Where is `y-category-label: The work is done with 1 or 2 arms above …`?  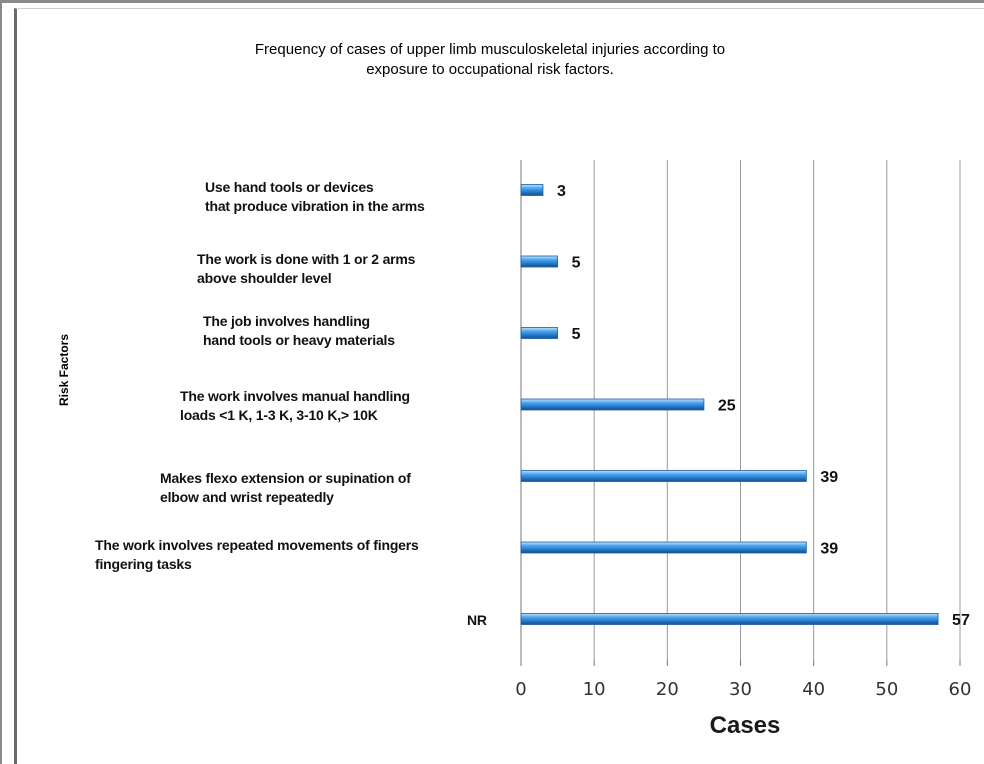
y-category-label: The work is done with 1 or 2 arms above … is located at coordinates (306, 268).